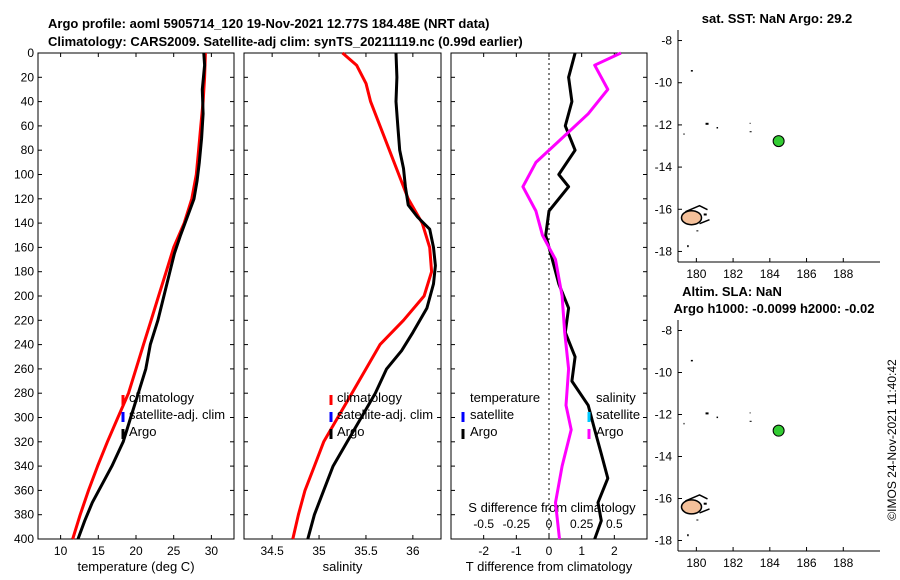 The image size is (900, 580). I want to click on y-tick-label: 240, so click(24, 345).